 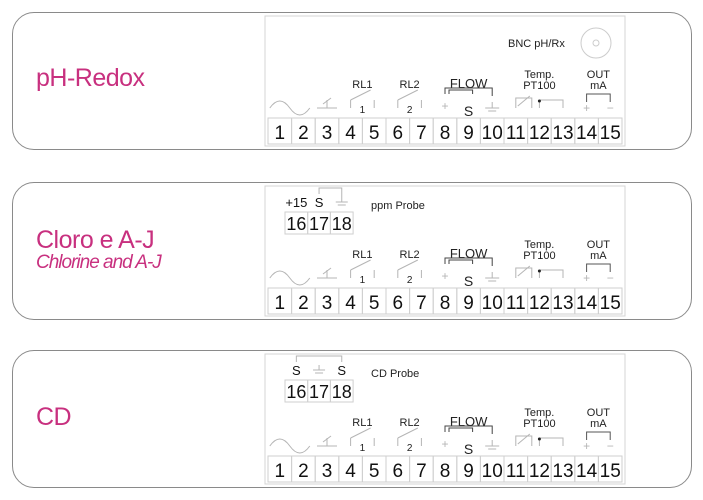 What do you see at coordinates (598, 424) in the screenshot?
I see `ma-label: mA` at bounding box center [598, 424].